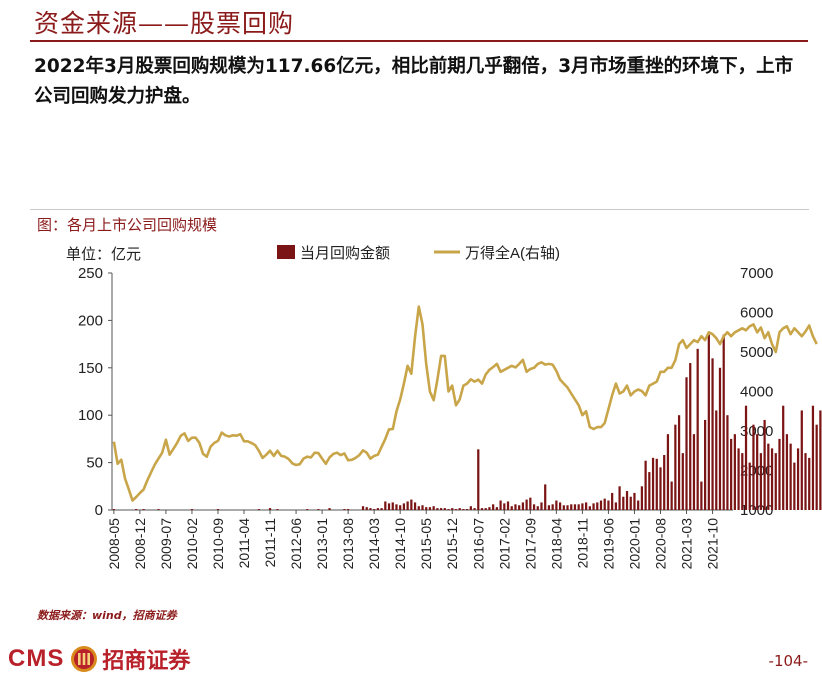 Image resolution: width=822 pixels, height=675 pixels. Describe the element at coordinates (146, 661) in the screenshot. I see `brand-chinese: 招商证券` at that location.